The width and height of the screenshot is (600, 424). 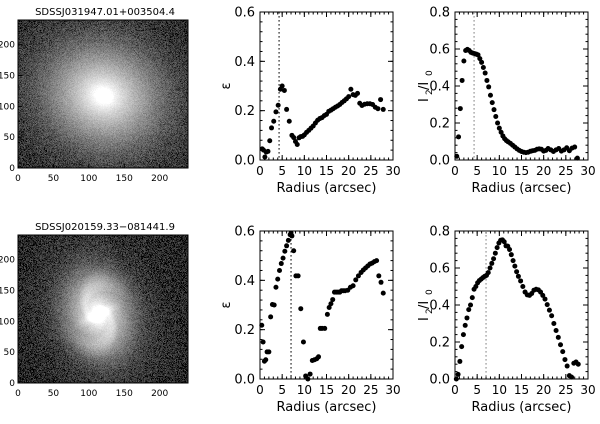 I want to click on eps-bottom-svg: 0 5 10 15 20 25 30 0.0 0.2 0.4 0.6 Radius (arcsec) ε, so click(x=310, y=320).